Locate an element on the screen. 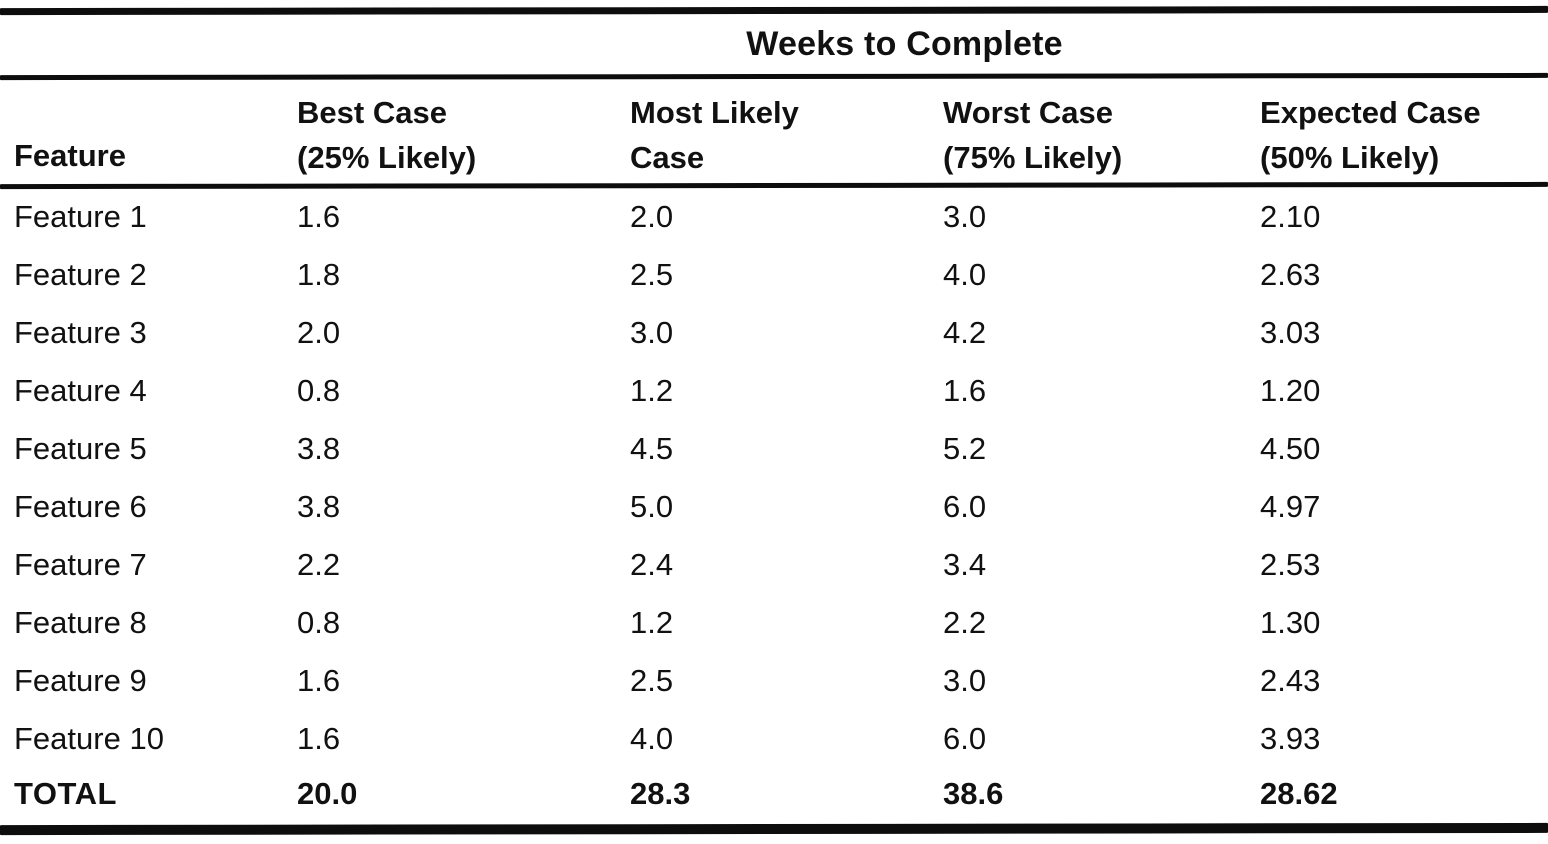  table-row: Feature 8 0.8 1.2 2.2 1.30 is located at coordinates (774, 623).